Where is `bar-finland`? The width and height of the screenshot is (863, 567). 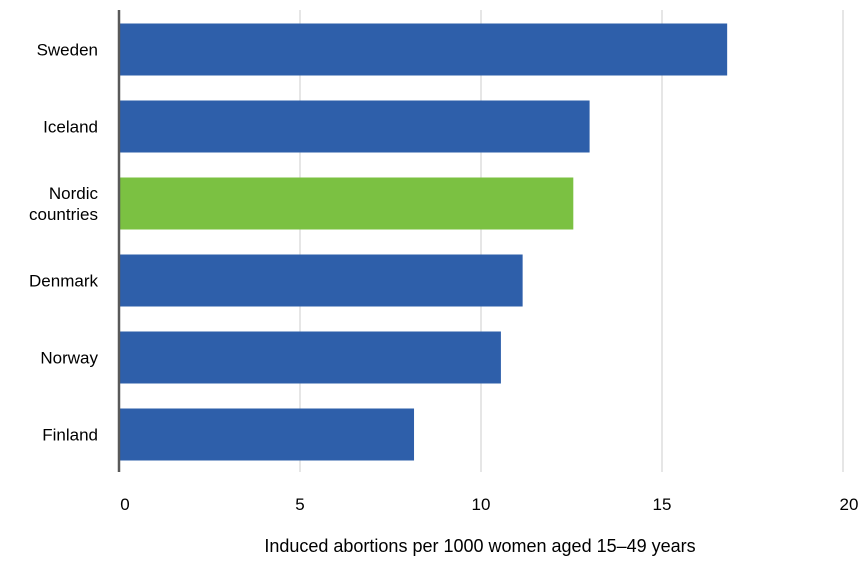 bar-finland is located at coordinates (267, 434).